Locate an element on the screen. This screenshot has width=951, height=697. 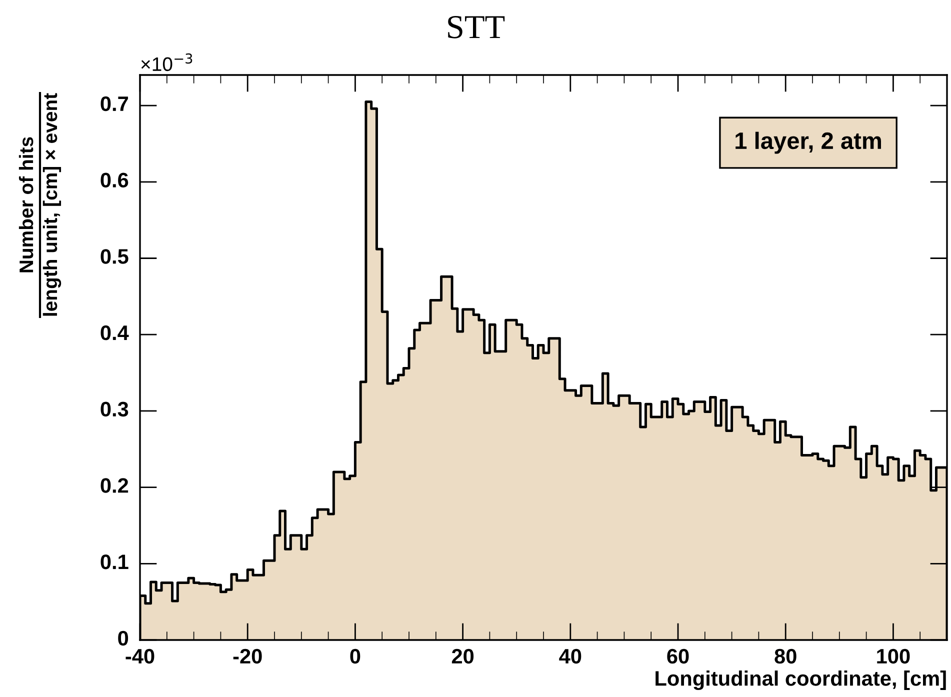
y-tick-label: 0.7 is located at coordinates (114, 104).